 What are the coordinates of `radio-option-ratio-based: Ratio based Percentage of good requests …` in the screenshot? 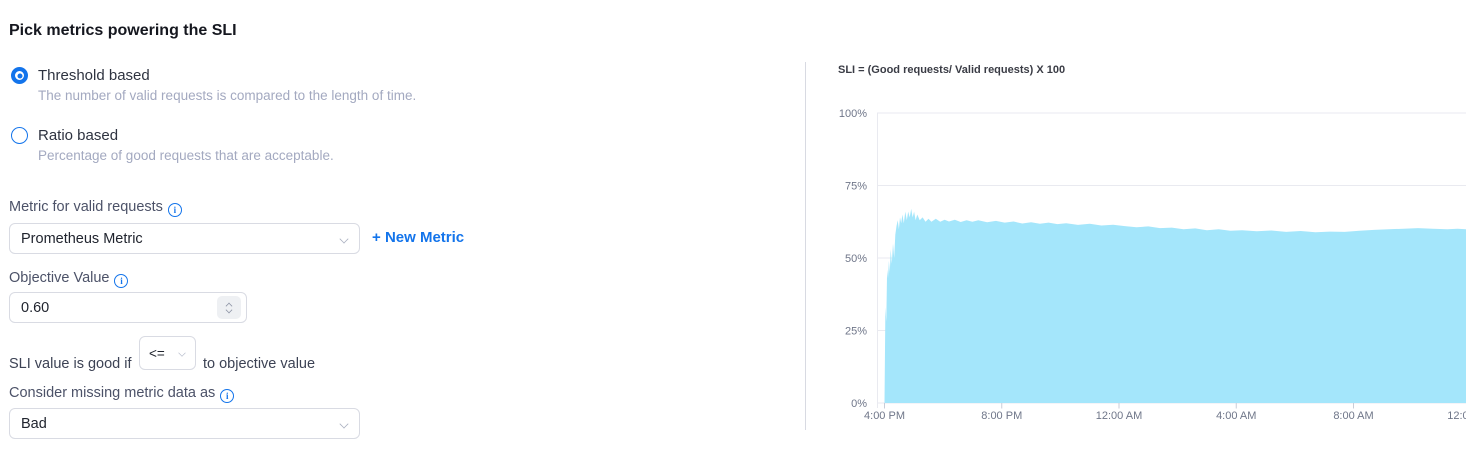 It's located at (172, 145).